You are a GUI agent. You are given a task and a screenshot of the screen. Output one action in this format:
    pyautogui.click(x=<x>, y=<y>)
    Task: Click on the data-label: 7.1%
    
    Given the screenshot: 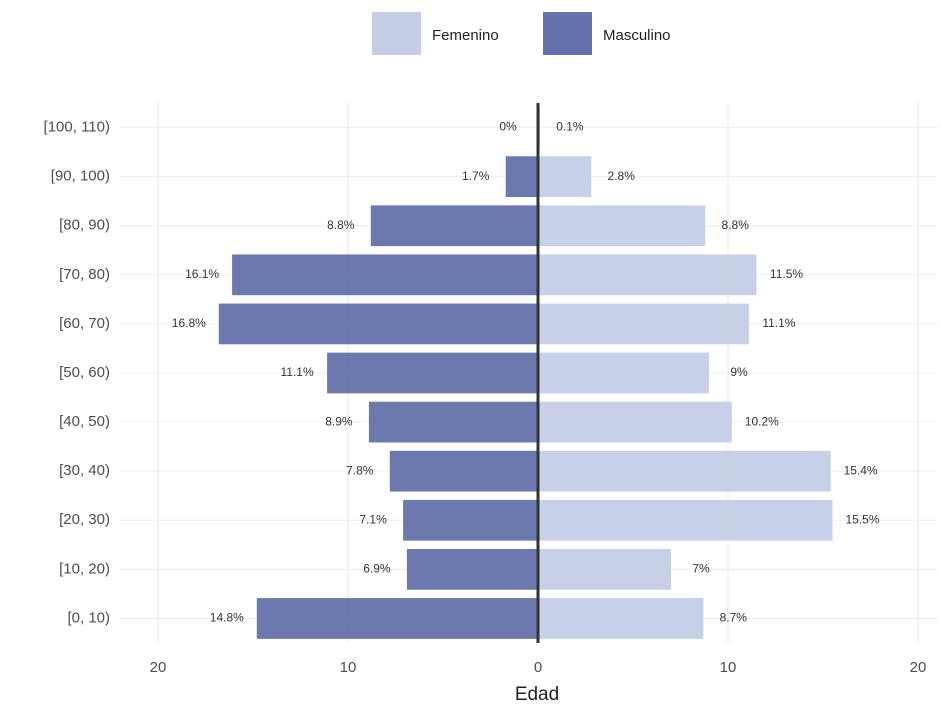 What is the action you would take?
    pyautogui.click(x=373, y=519)
    